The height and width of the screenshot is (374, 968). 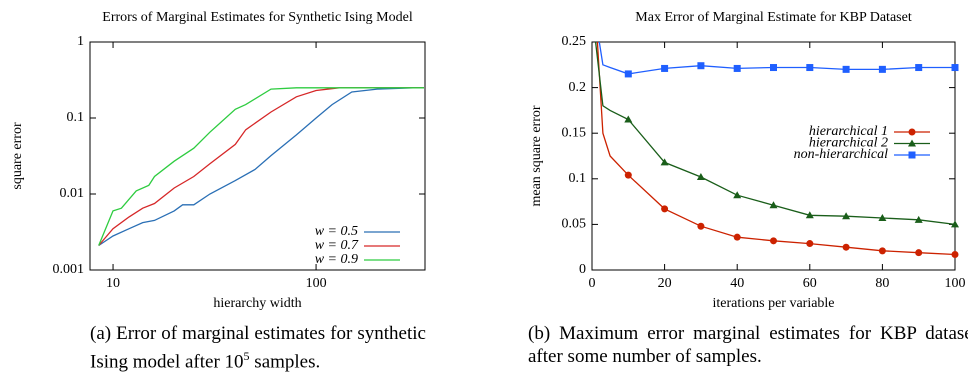 What do you see at coordinates (665, 283) in the screenshot?
I see `x-tick-label: 20` at bounding box center [665, 283].